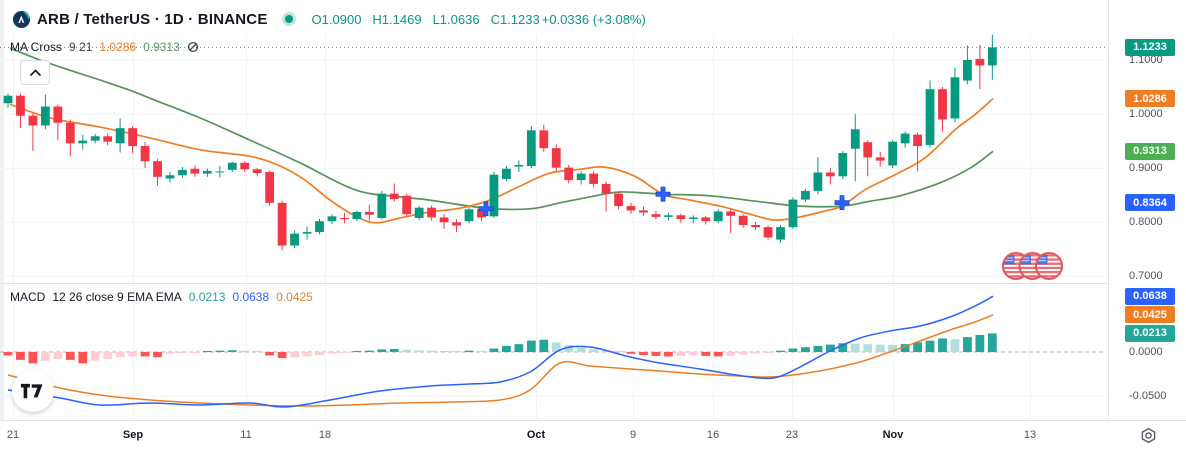  Describe the element at coordinates (1150, 47) in the screenshot. I see `last-price-badge: 1.1233` at that location.